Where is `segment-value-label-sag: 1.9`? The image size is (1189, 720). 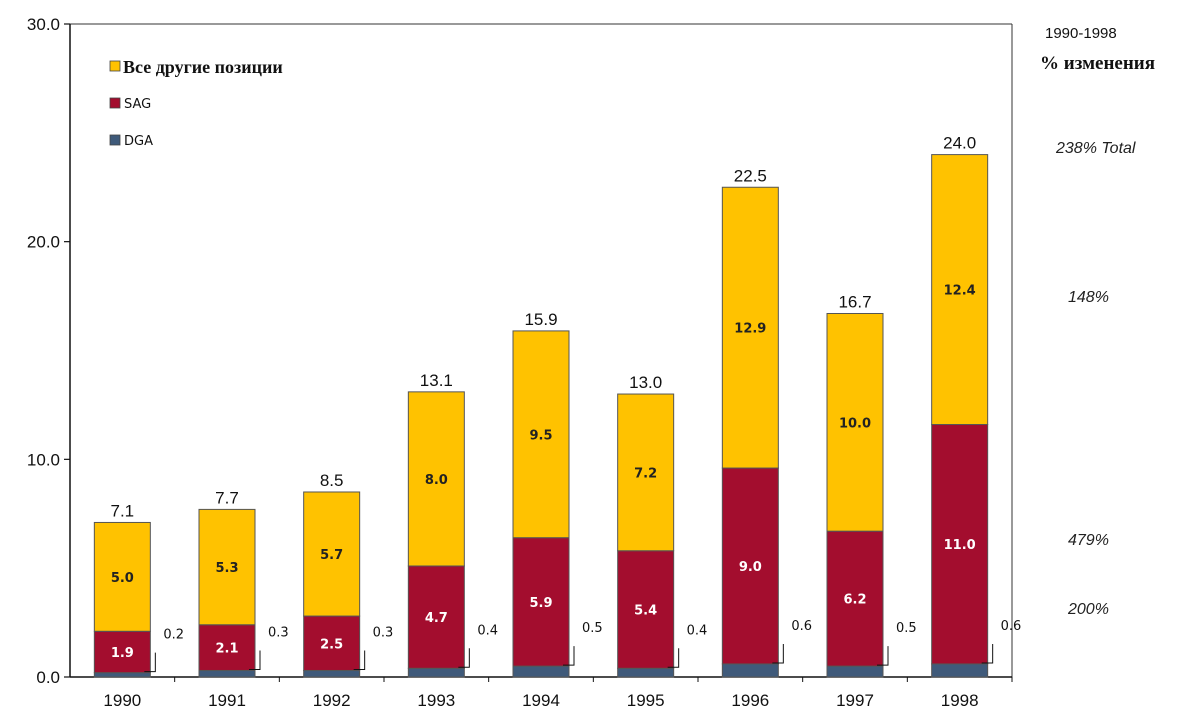
segment-value-label-sag: 1.9 is located at coordinates (122, 653).